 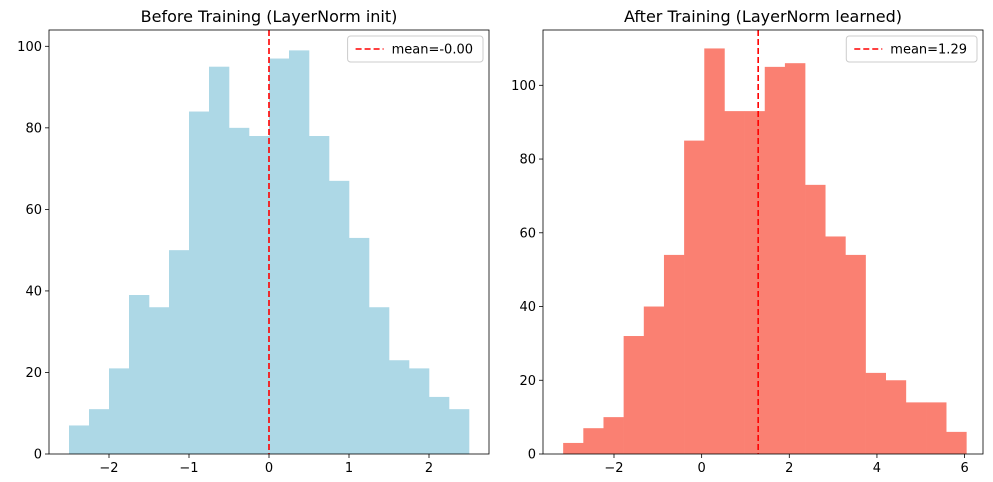 I want to click on legend: mean=-0.00, so click(x=415, y=49).